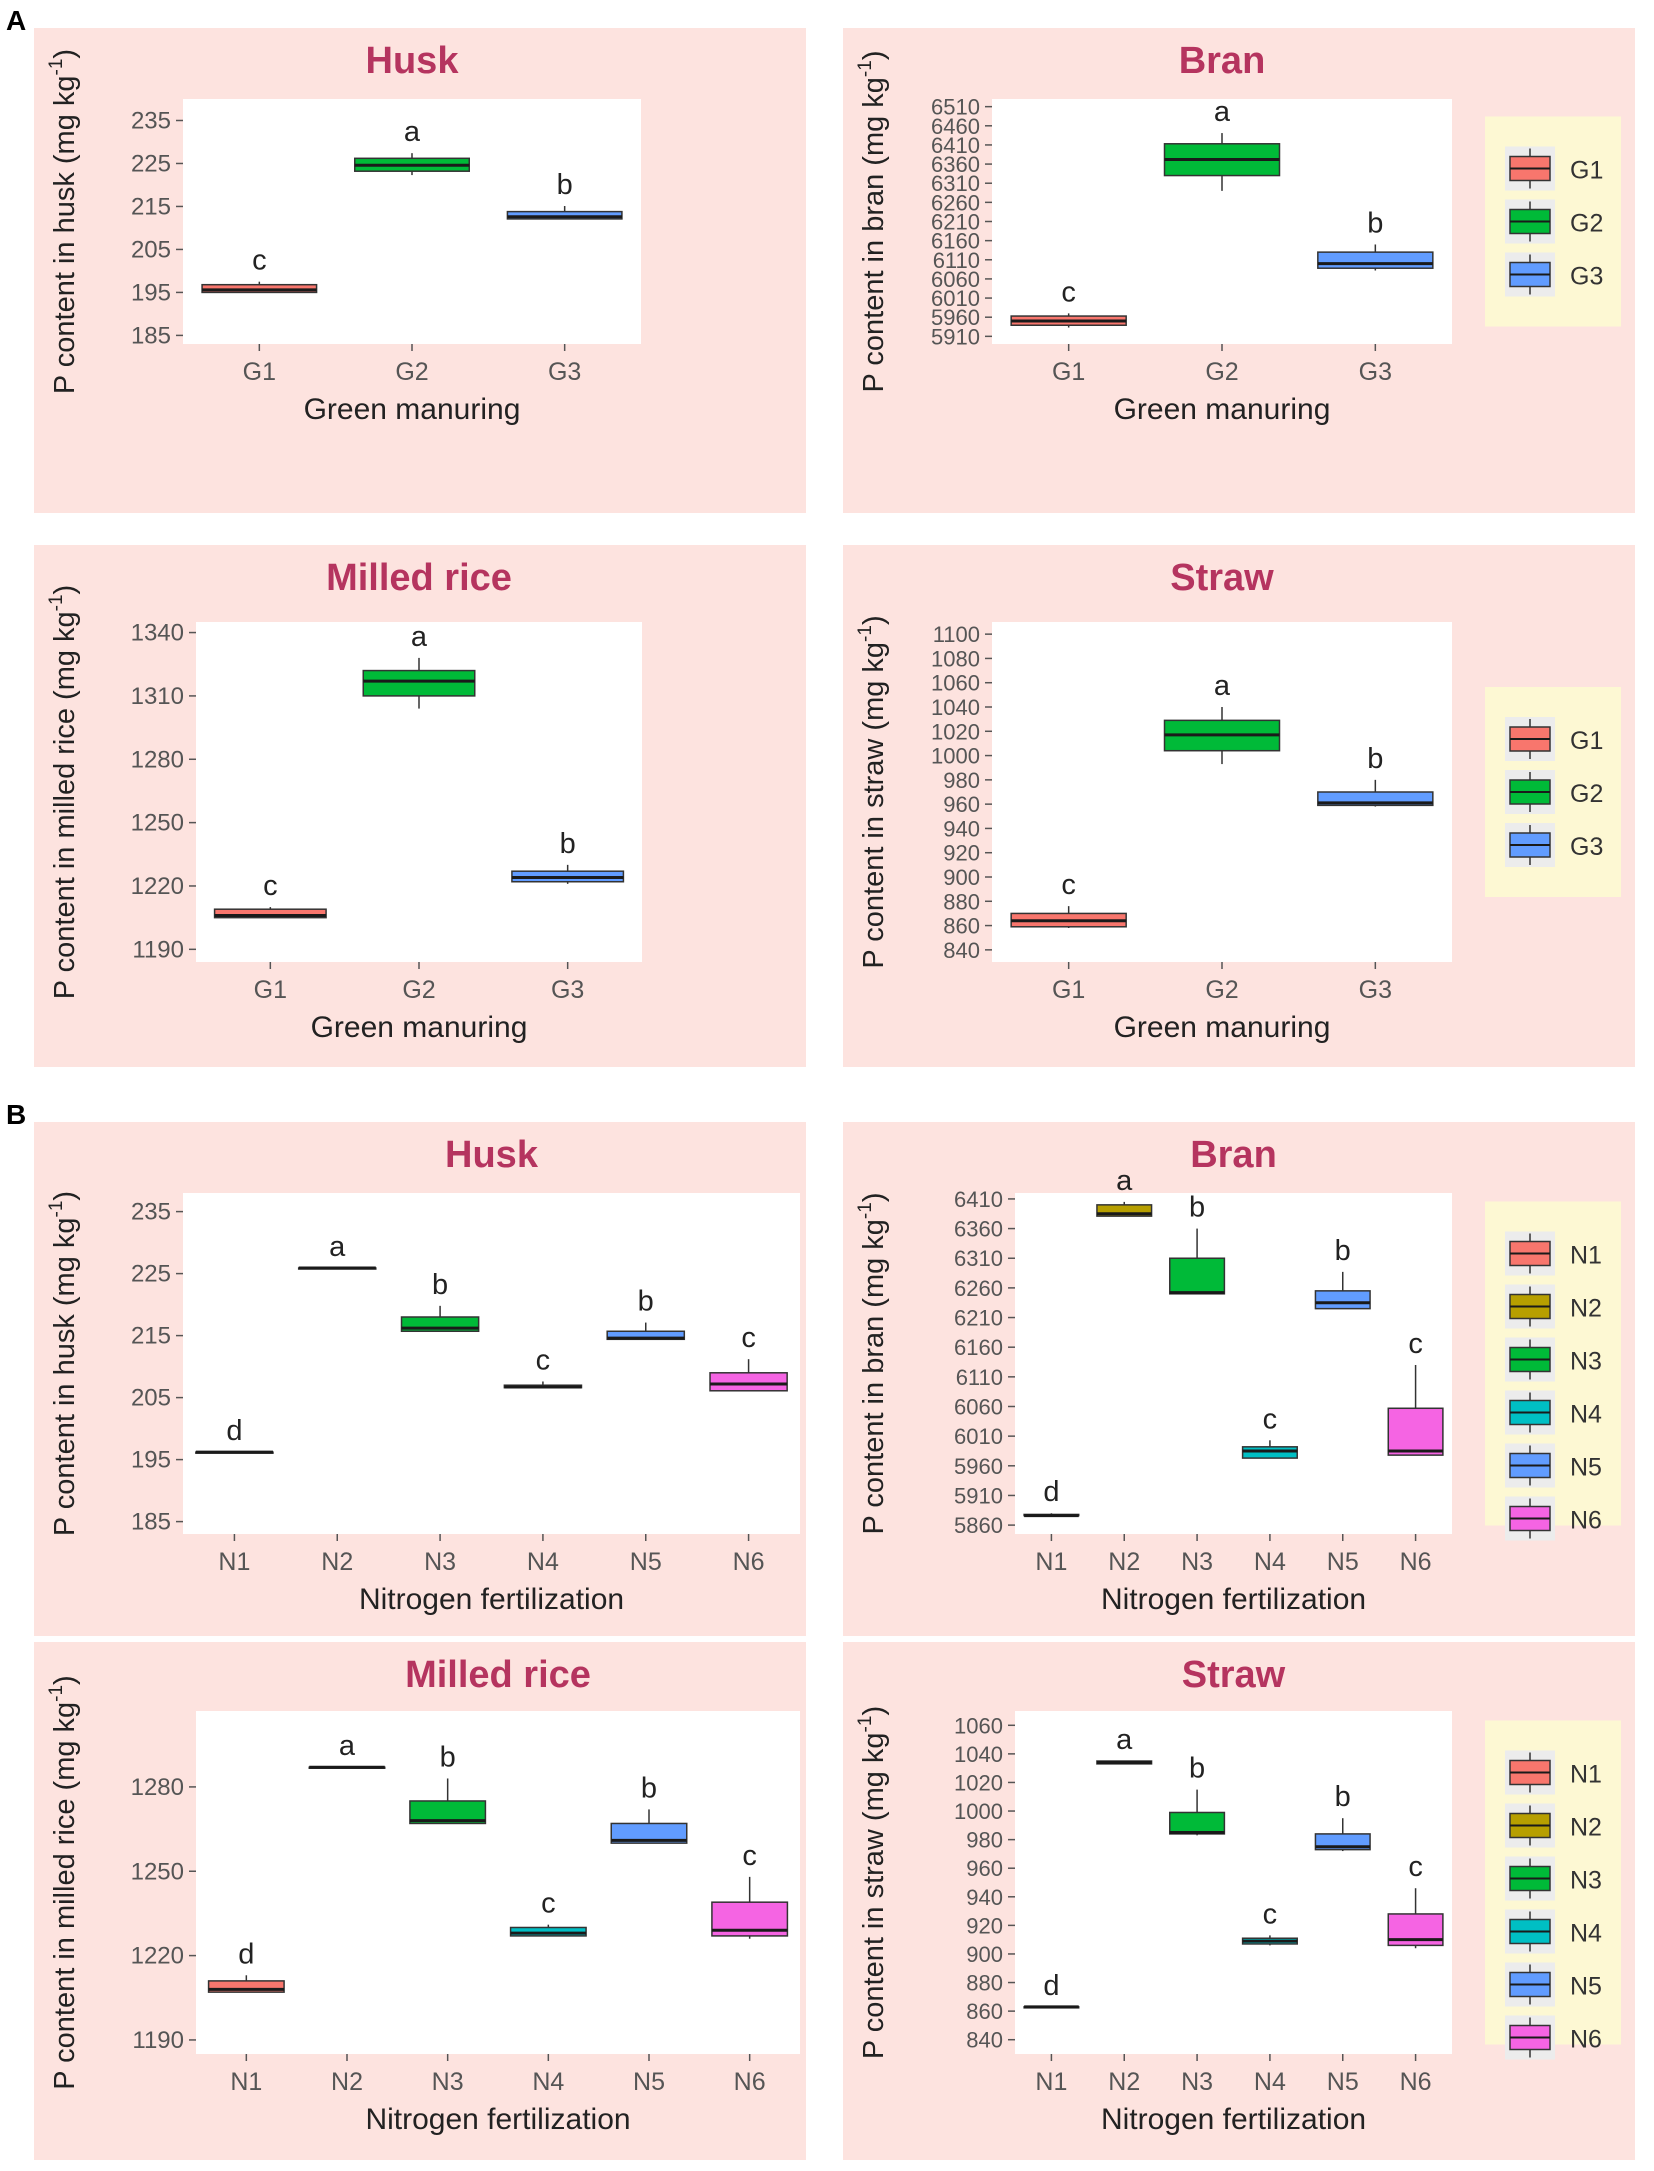  What do you see at coordinates (979, 1377) in the screenshot?
I see `y-tick-label: 6110` at bounding box center [979, 1377].